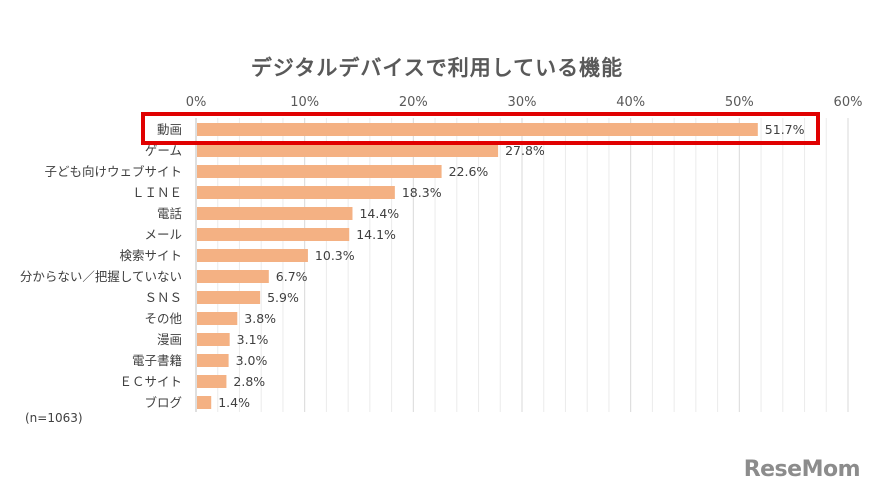 The height and width of the screenshot is (493, 874). I want to click on x-tick-label: 40%, so click(630, 102).